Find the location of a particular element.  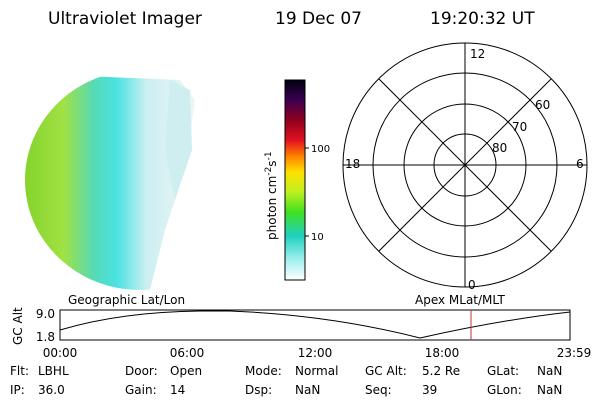

x-tick-label: 18:00 is located at coordinates (442, 353).